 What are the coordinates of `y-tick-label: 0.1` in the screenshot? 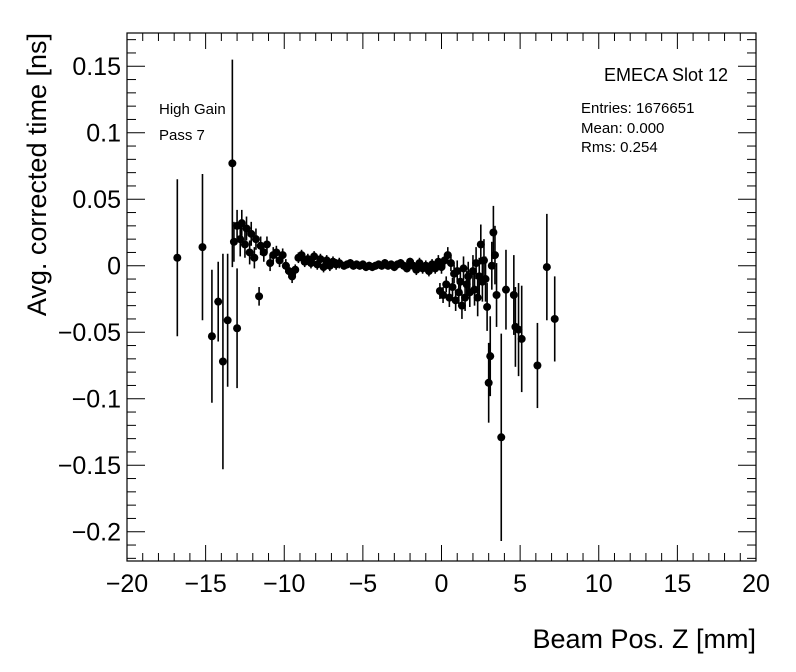 It's located at (103, 134).